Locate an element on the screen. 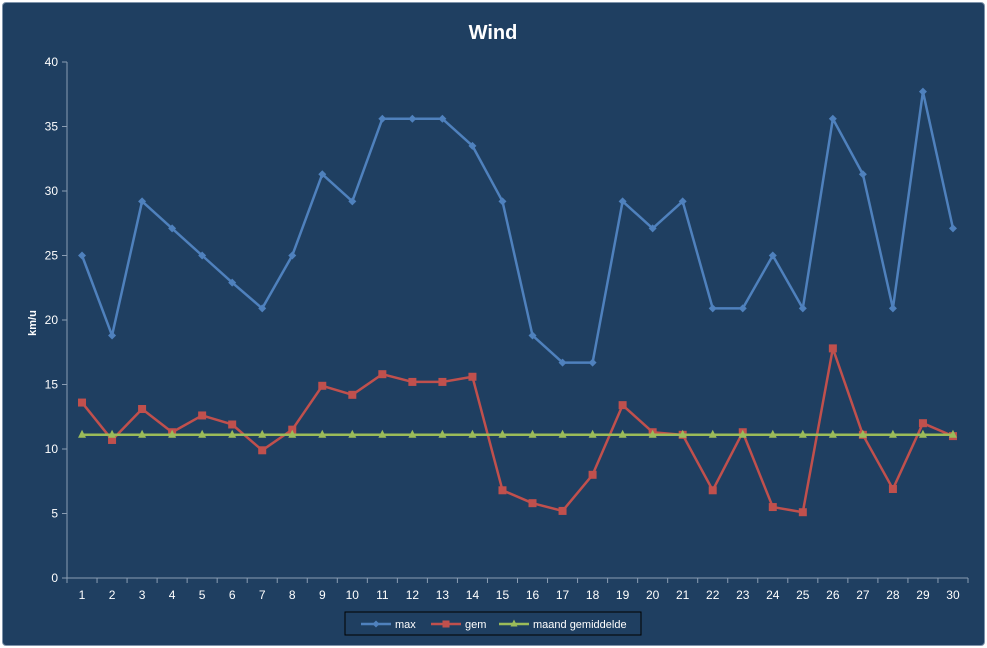 The height and width of the screenshot is (648, 987). x-tick-label: 22 is located at coordinates (713, 595).